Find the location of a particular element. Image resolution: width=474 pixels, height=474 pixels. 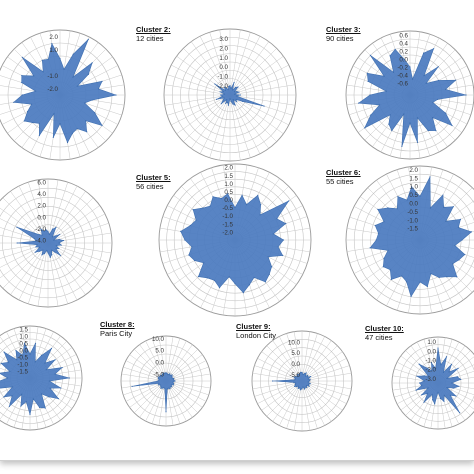

r-tick-label: -0.5 is located at coordinates (22, 357).